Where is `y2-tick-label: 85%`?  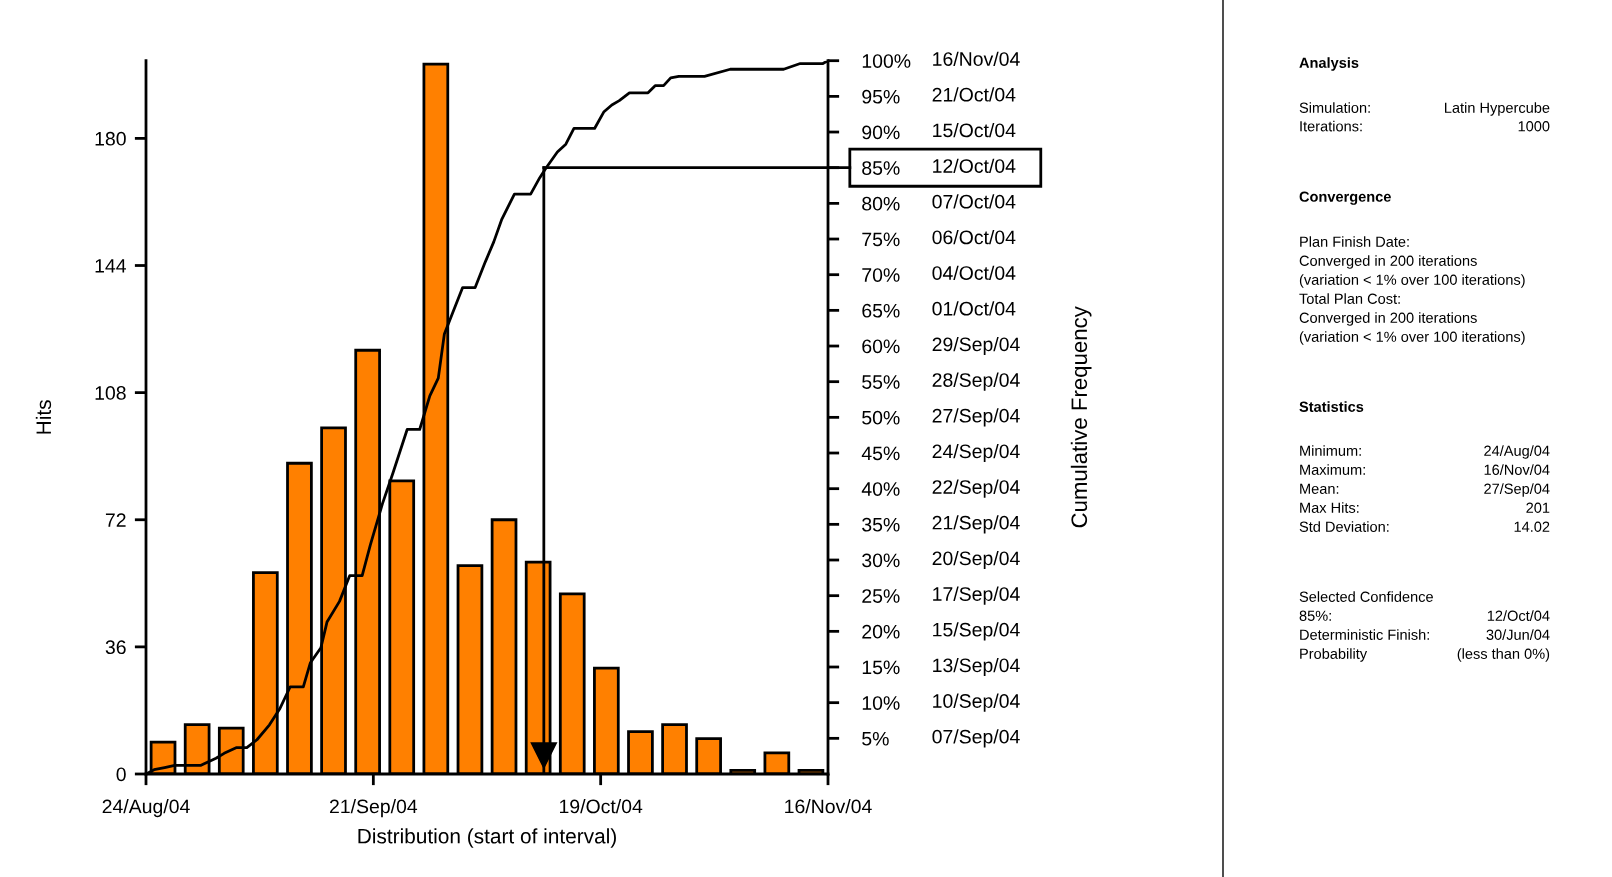 y2-tick-label: 85% is located at coordinates (881, 168).